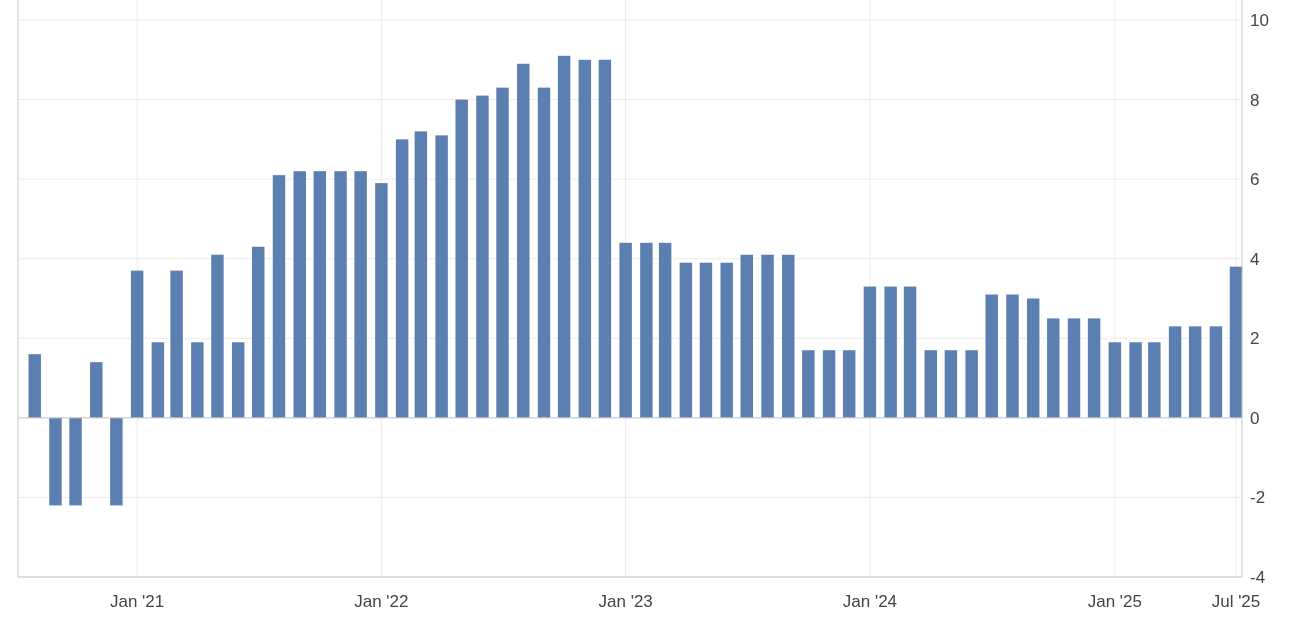 The image size is (1312, 639). I want to click on y-tick-label: -2, so click(1258, 498).